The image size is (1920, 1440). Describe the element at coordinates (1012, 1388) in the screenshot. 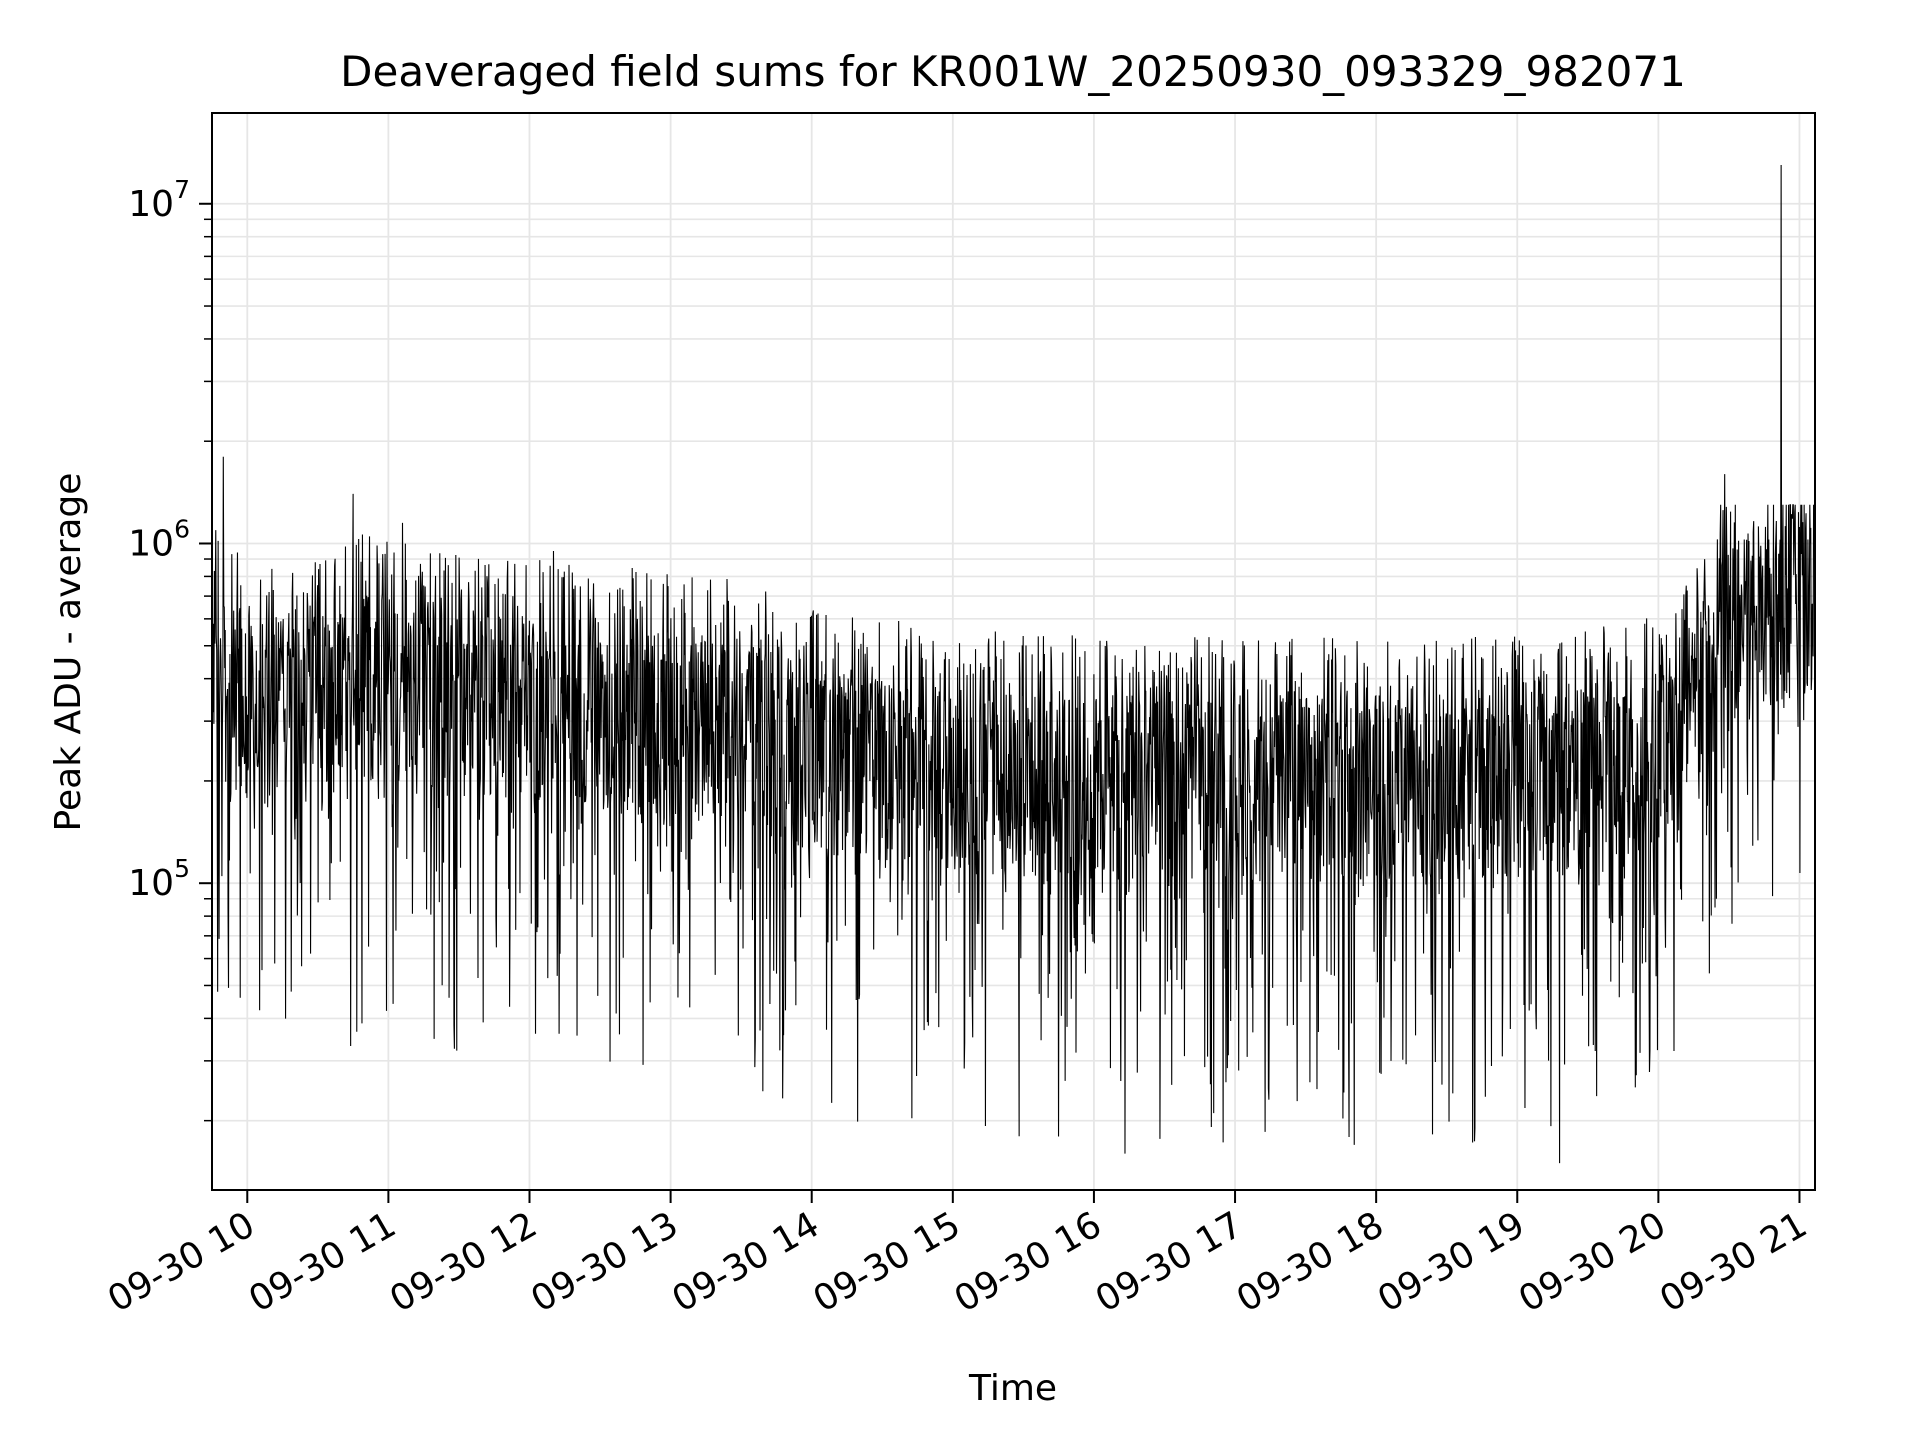

I see `x-axis-label: Time` at that location.